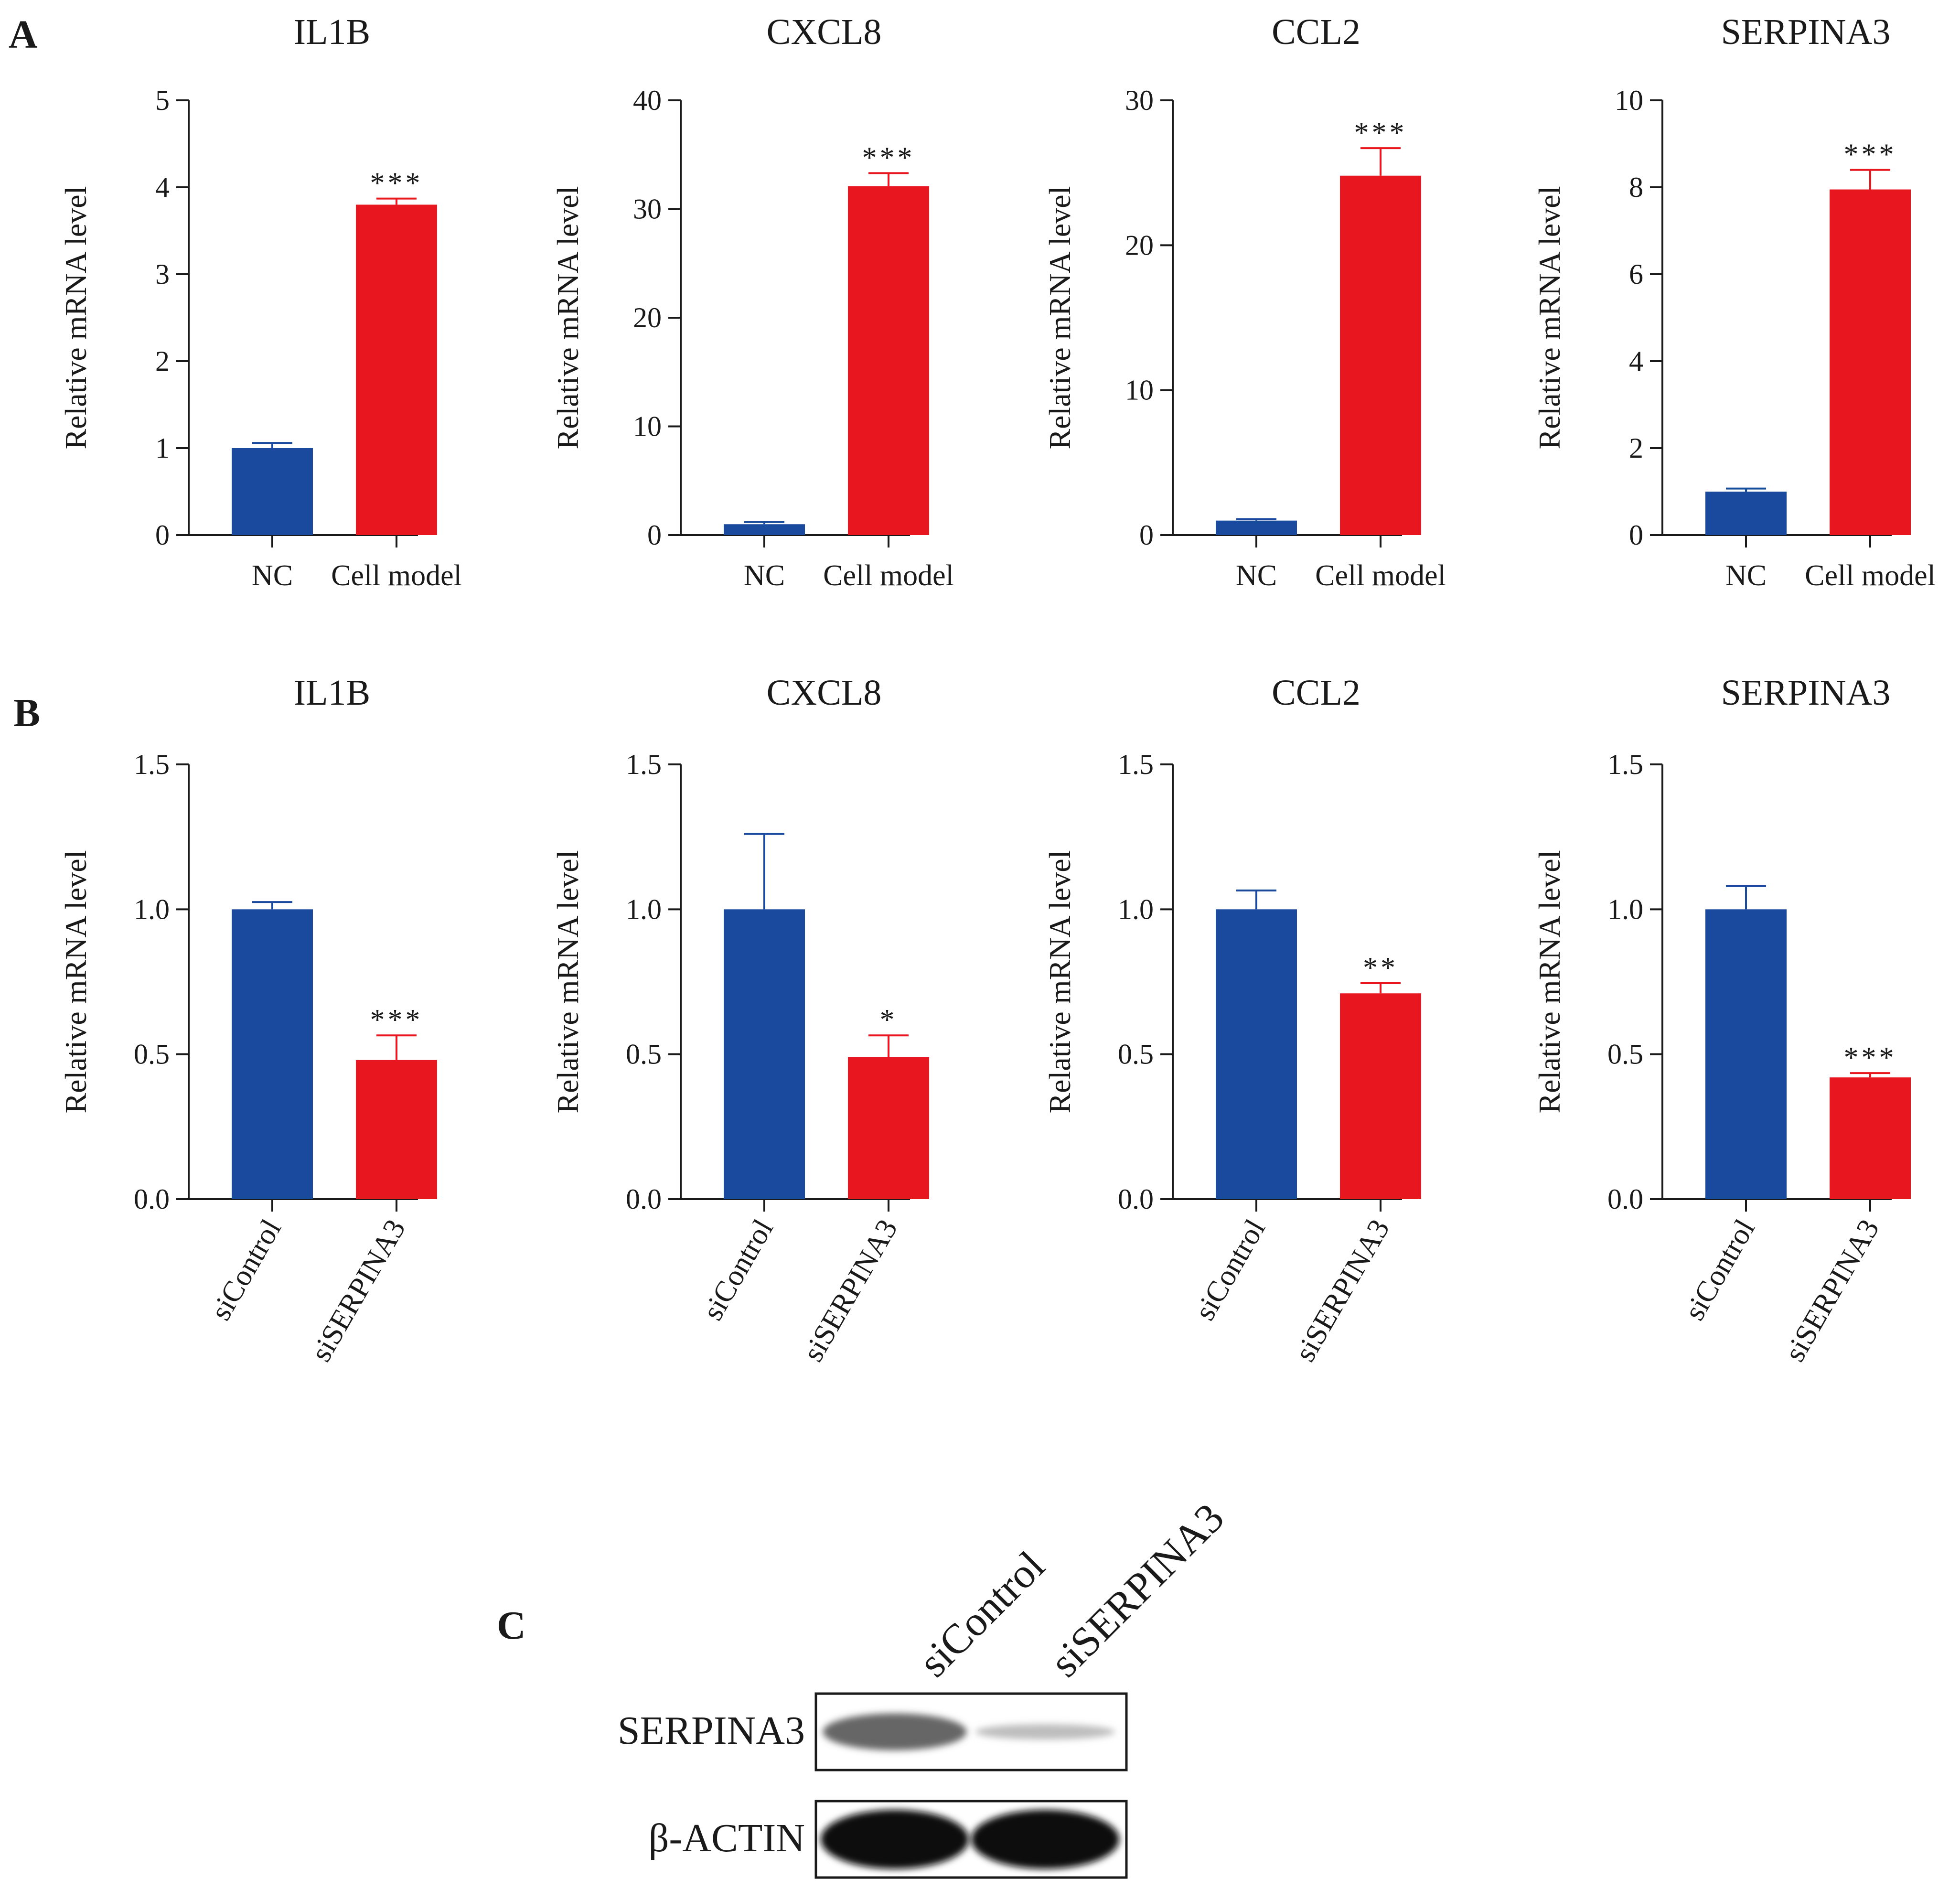 This screenshot has height=1900, width=1960. What do you see at coordinates (1636, 187) in the screenshot?
I see `y-tick-label: 8` at bounding box center [1636, 187].